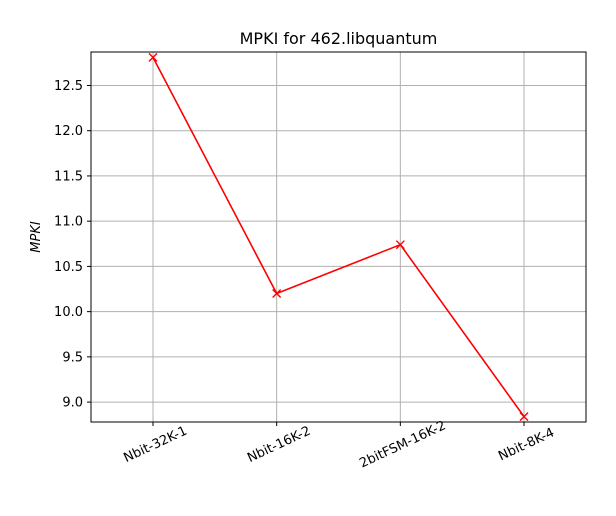  What do you see at coordinates (68, 222) in the screenshot?
I see `y-tick-label: 11.0` at bounding box center [68, 222].